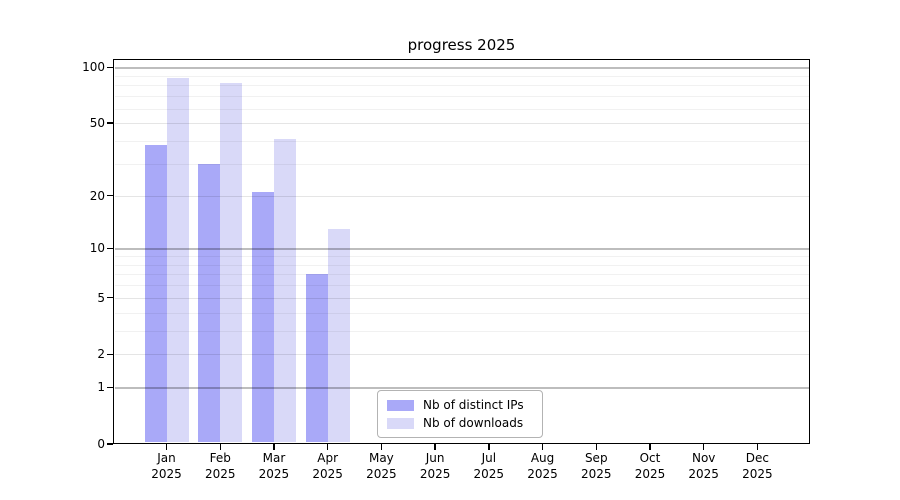 The height and width of the screenshot is (500, 900). I want to click on legend: Nb of distinct IPs Nb of downloads, so click(460, 414).